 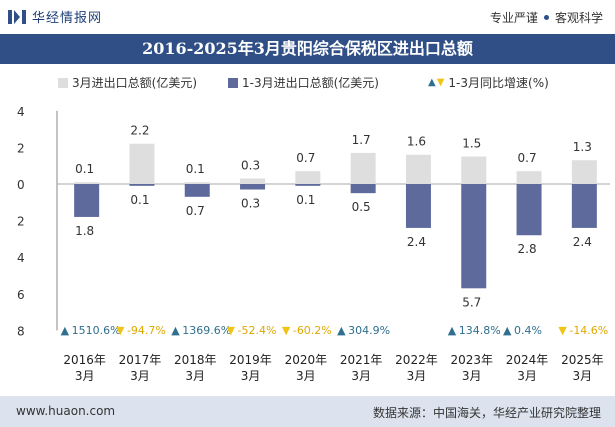 I want to click on data-label-cumulative: 1.8, so click(x=84, y=231).